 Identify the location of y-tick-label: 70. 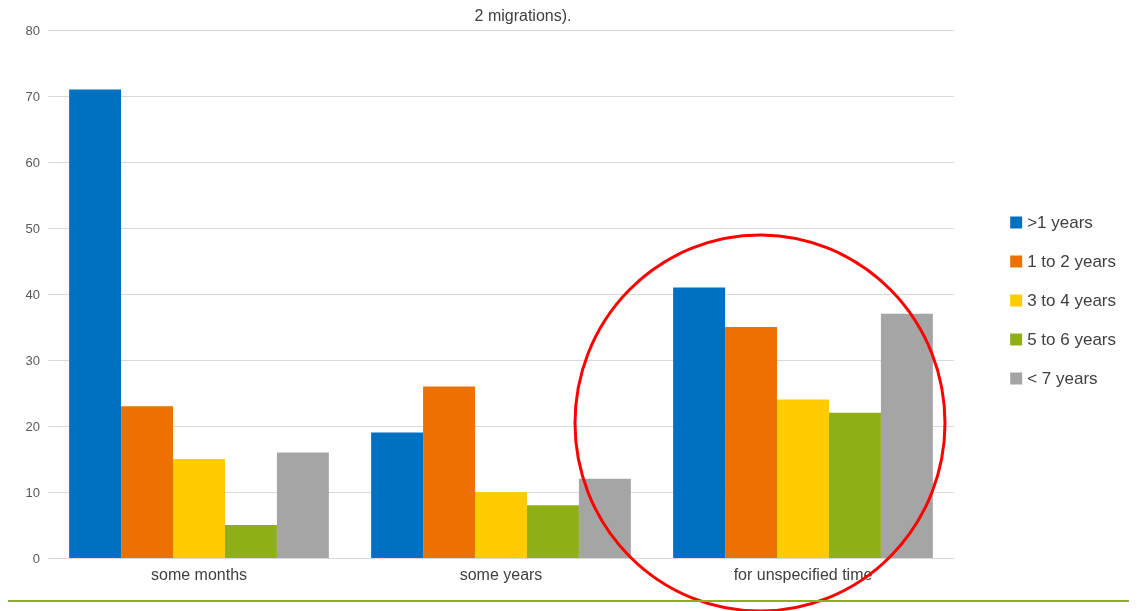
(32, 96).